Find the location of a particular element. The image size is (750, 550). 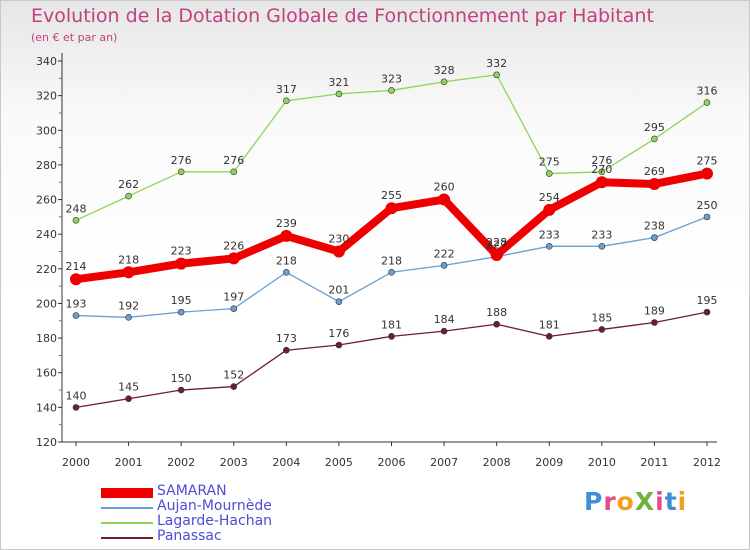

chart-subtitle: (en € et par an) is located at coordinates (74, 37).